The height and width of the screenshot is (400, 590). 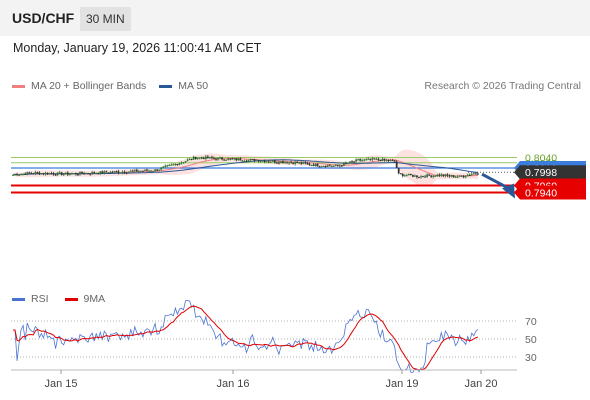 What do you see at coordinates (246, 336) in the screenshot?
I see `rsi-line` at bounding box center [246, 336].